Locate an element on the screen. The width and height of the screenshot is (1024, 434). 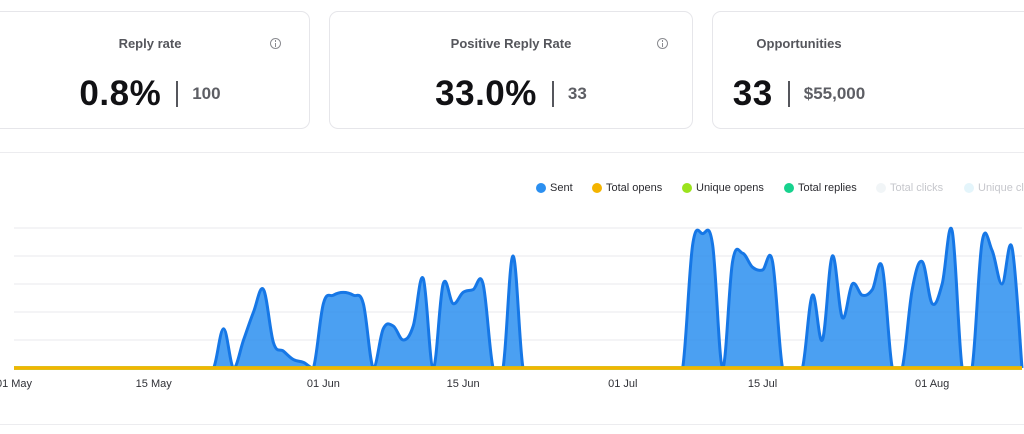
legend-item-total-clicks: Total clicks is located at coordinates (909, 188).